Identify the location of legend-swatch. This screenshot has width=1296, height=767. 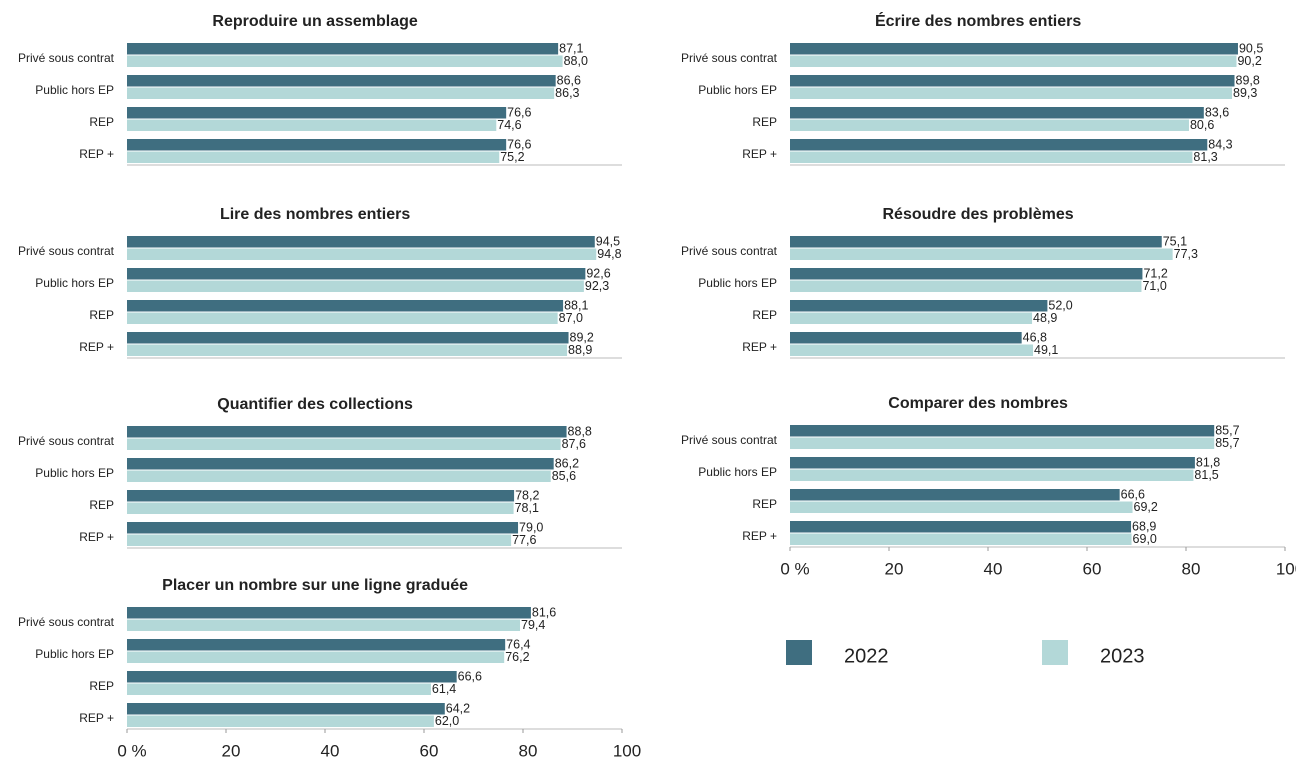
(799, 652).